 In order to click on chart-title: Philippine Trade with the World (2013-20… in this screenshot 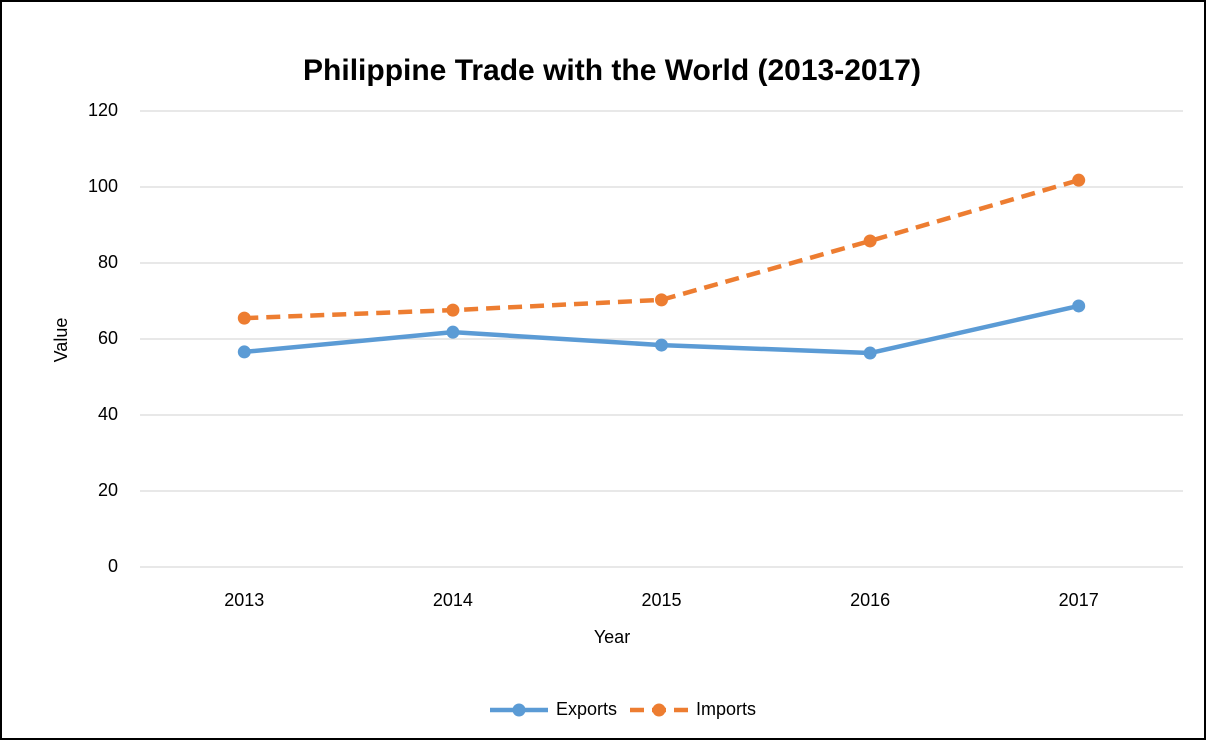, I will do `click(612, 70)`.